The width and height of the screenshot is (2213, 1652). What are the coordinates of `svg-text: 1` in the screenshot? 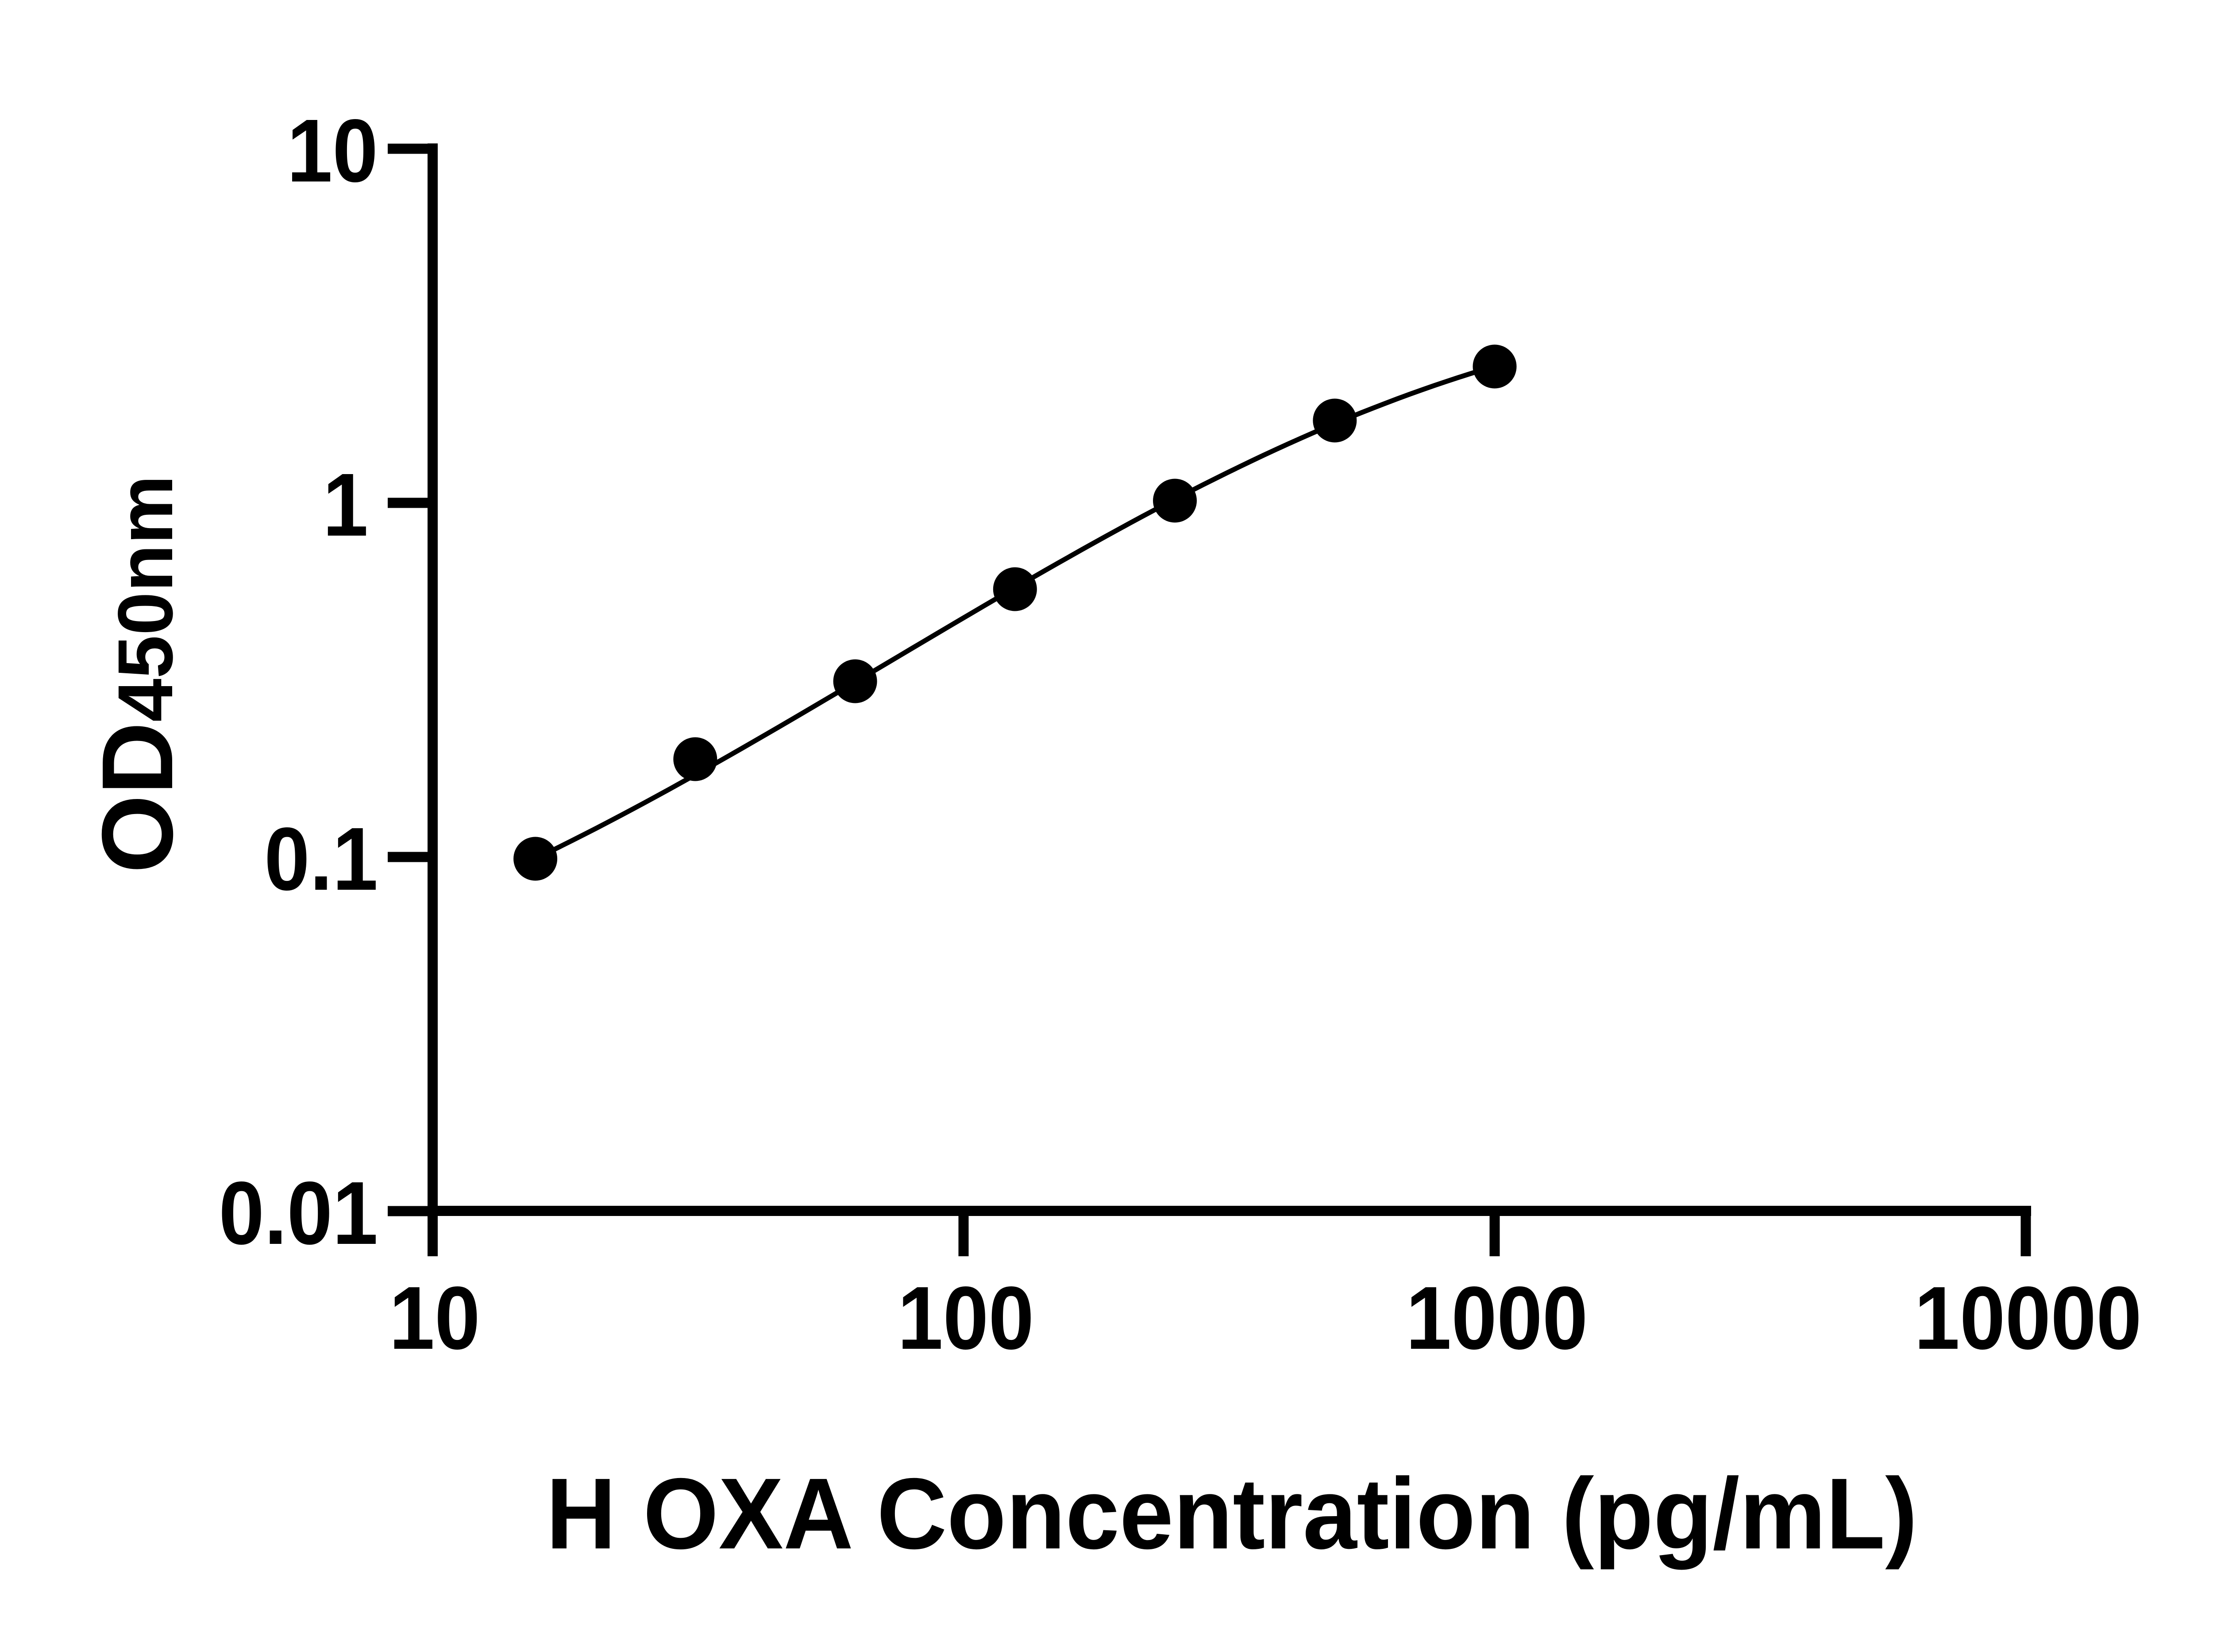 It's located at (345, 505).